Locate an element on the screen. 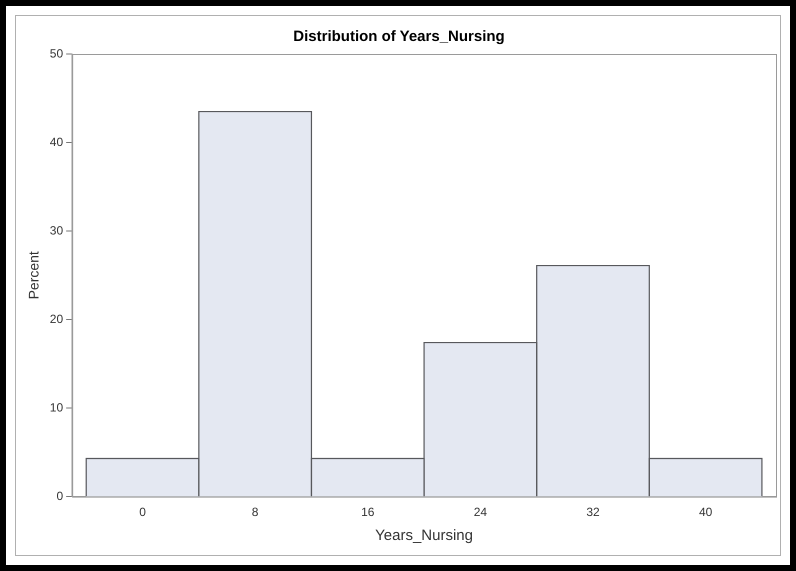  y-tick-label: 50 is located at coordinates (57, 53).